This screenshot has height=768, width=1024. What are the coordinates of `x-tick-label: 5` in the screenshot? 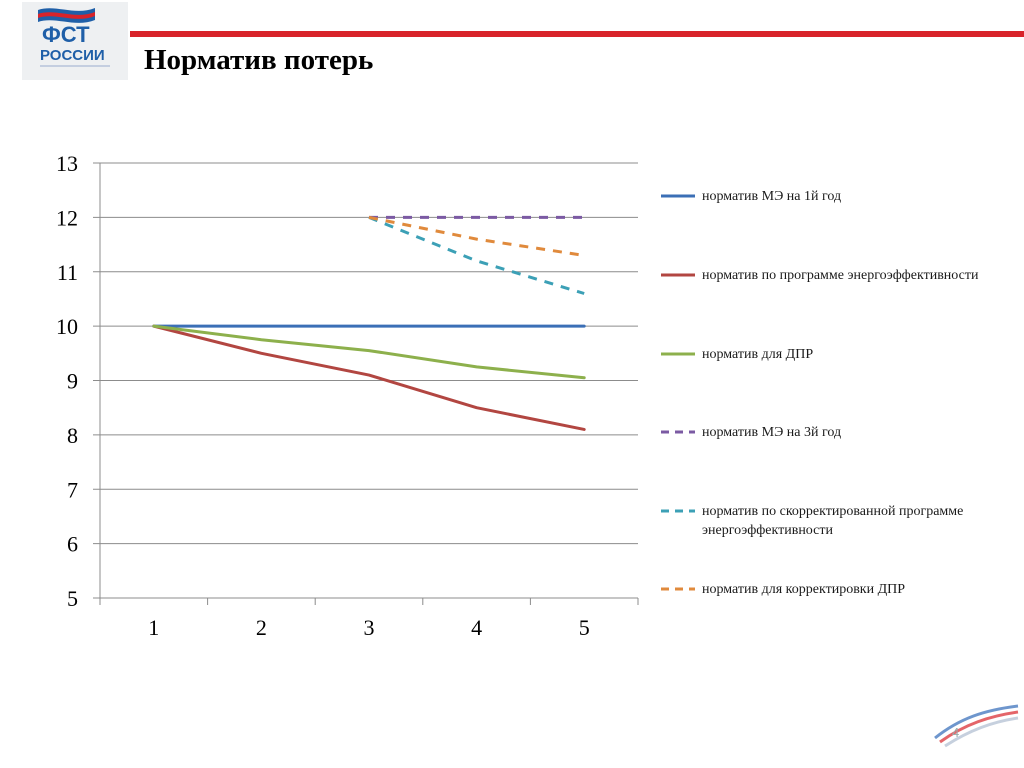 It's located at (584, 627).